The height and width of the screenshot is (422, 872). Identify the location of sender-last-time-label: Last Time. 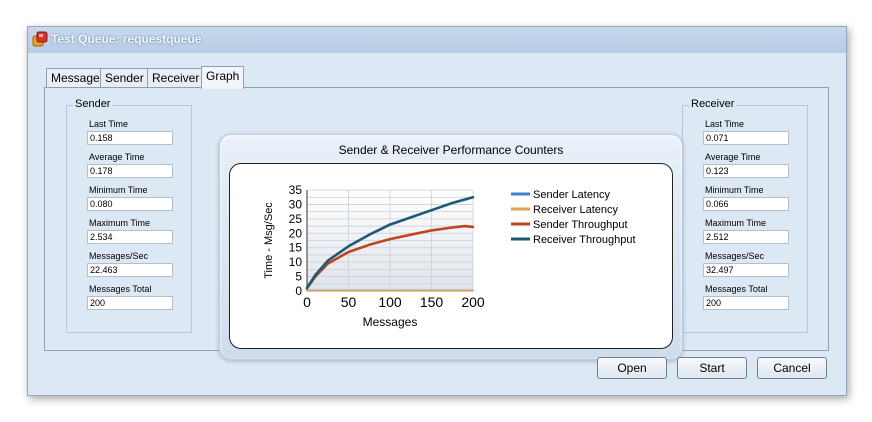
(109, 124).